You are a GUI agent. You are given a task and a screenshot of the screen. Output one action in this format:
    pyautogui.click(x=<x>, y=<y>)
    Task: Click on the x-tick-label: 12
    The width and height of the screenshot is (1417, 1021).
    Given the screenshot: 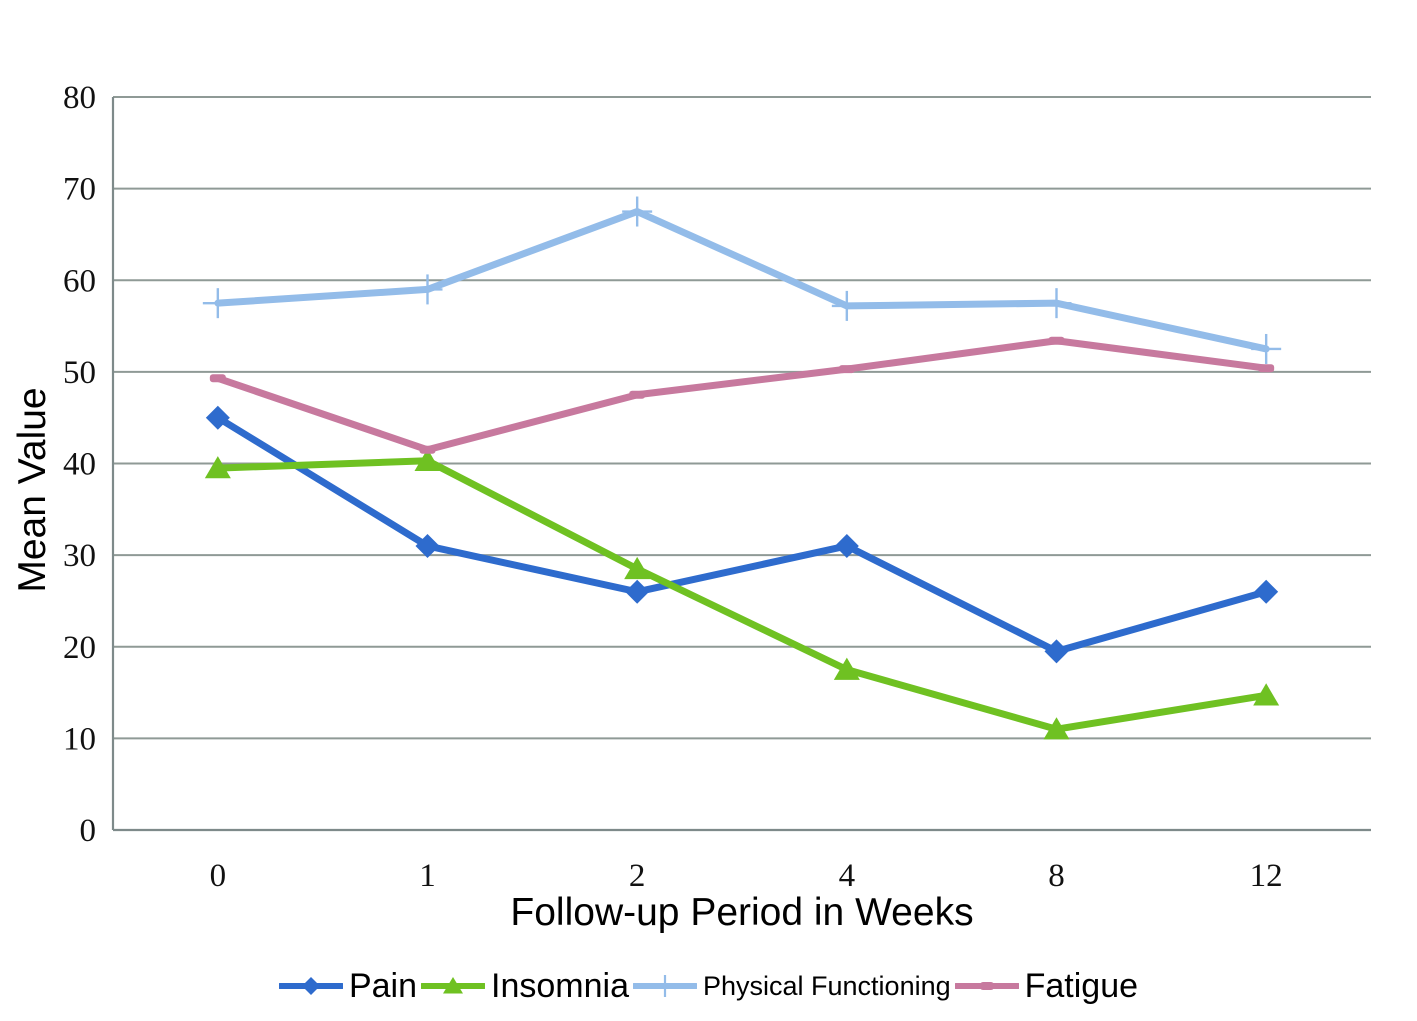 What is the action you would take?
    pyautogui.click(x=1266, y=876)
    